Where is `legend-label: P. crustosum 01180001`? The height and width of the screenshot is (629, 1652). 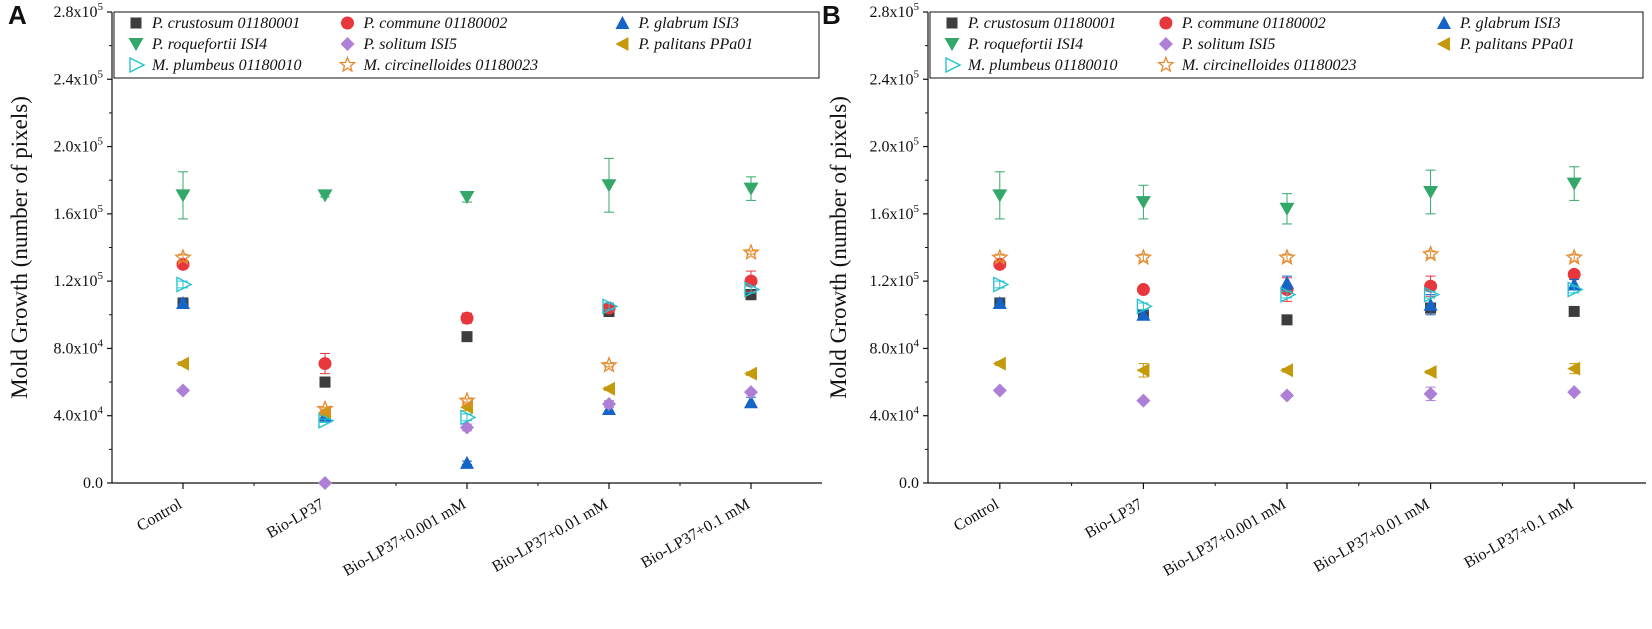
legend-label: P. crustosum 01180001 is located at coordinates (225, 23).